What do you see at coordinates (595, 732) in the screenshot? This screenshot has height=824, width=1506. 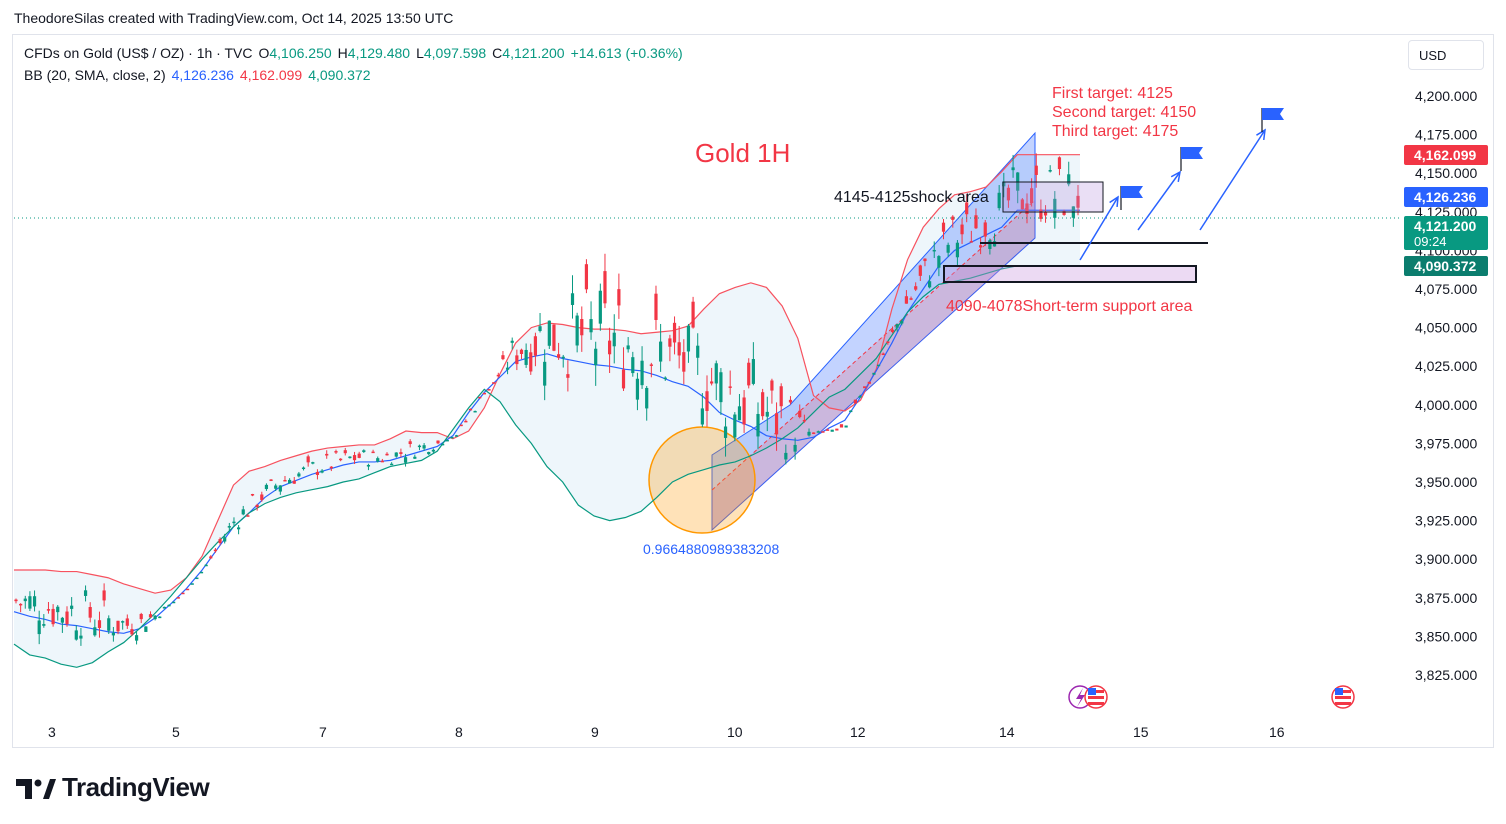 I see `x-axis-tick-label: 9` at bounding box center [595, 732].